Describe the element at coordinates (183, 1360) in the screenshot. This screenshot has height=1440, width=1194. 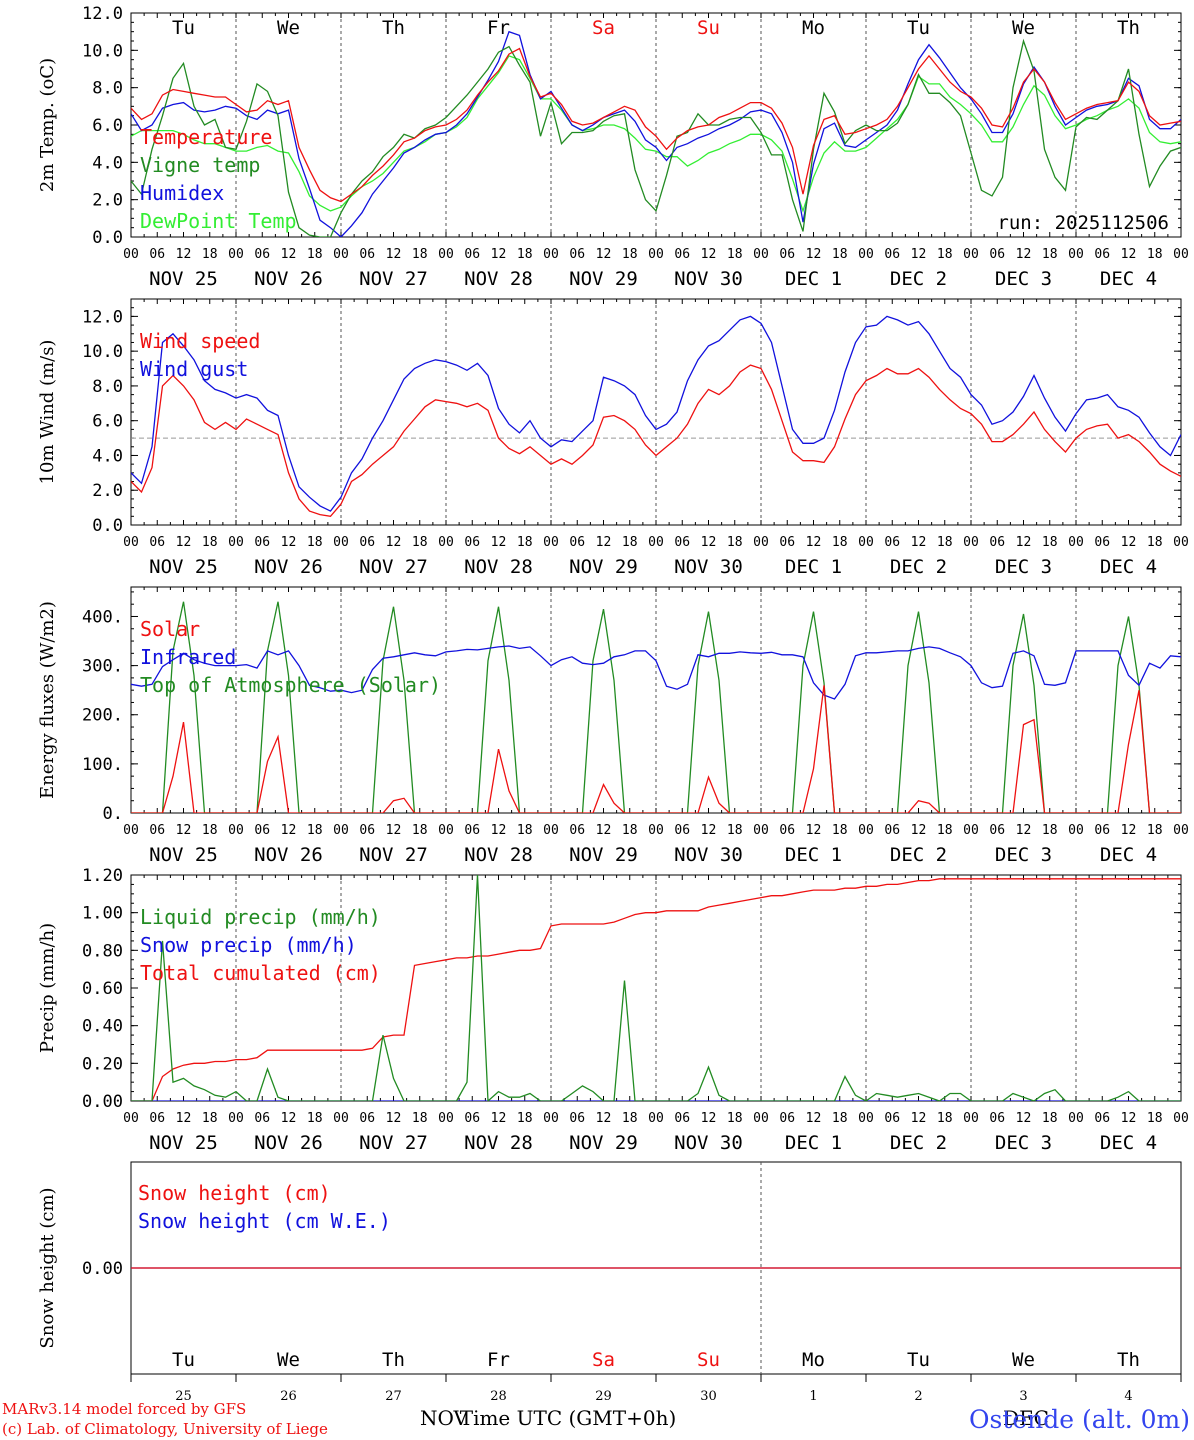
I see `day-name: Tu` at that location.